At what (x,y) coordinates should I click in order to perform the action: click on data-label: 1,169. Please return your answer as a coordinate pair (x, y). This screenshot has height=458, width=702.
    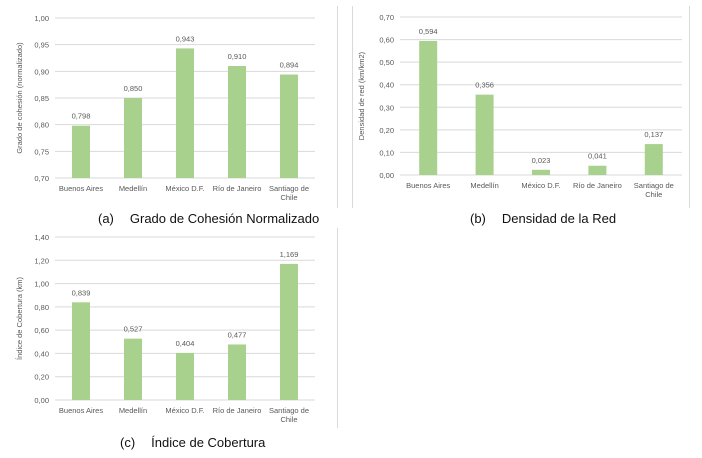
    Looking at the image, I should click on (289, 254).